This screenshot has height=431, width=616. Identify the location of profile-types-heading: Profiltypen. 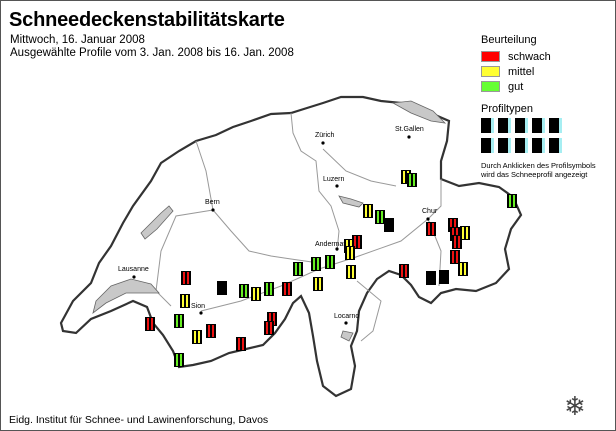
(507, 109).